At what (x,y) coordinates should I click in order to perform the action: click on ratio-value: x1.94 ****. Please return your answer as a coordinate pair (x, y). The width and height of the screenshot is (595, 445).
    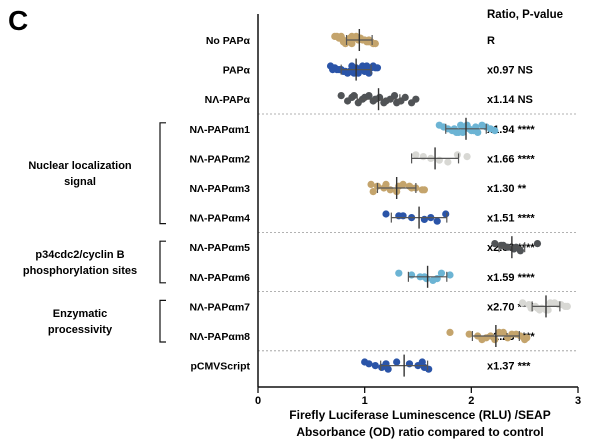
    Looking at the image, I should click on (511, 130).